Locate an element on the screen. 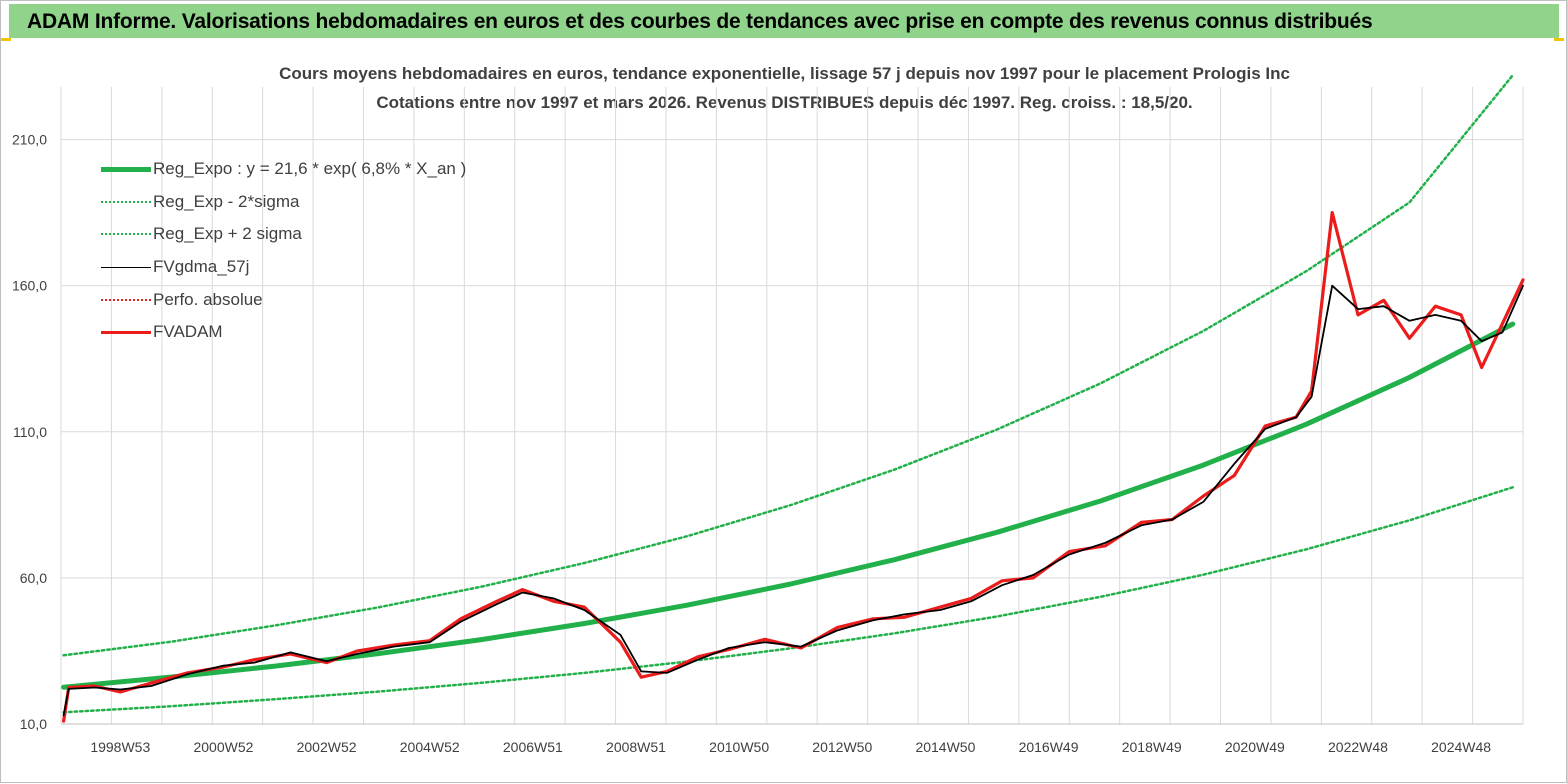 The width and height of the screenshot is (1567, 784). legend-label: Reg_Exp + 2 sigma is located at coordinates (227, 234).